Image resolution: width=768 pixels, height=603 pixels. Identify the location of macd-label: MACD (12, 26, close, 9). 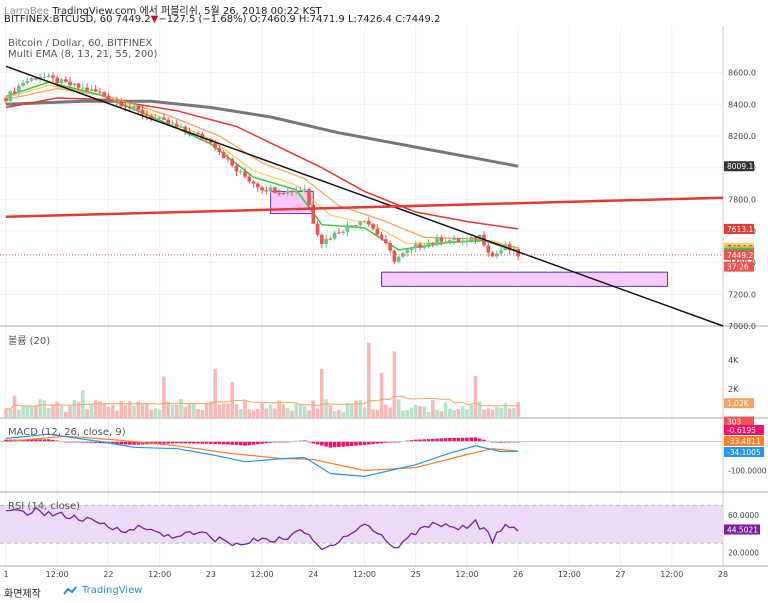
(67, 432).